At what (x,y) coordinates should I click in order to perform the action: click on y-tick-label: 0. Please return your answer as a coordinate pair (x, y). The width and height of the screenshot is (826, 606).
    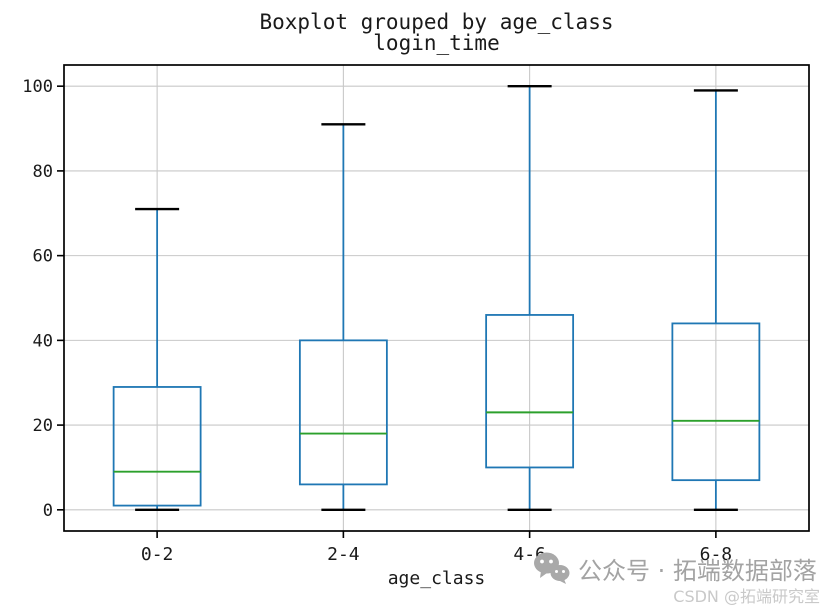
    Looking at the image, I should click on (48, 511).